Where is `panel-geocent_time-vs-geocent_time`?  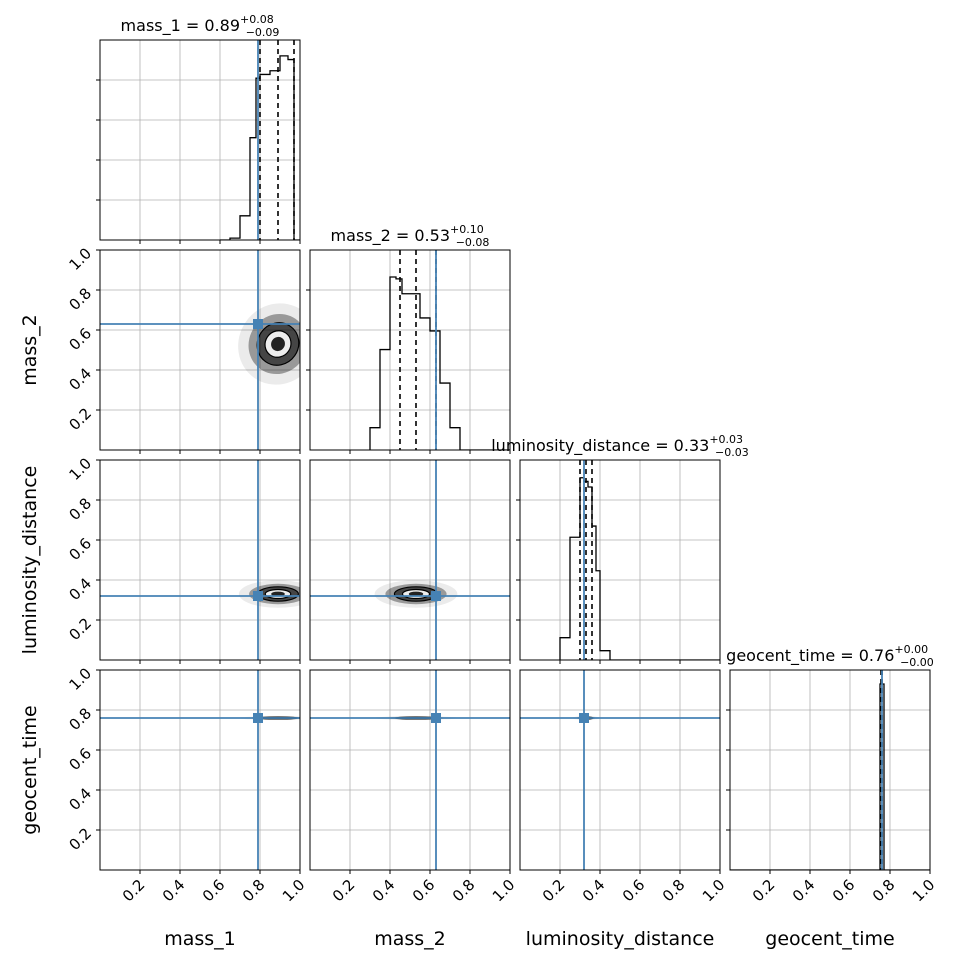
panel-geocent_time-vs-geocent_time is located at coordinates (828, 771).